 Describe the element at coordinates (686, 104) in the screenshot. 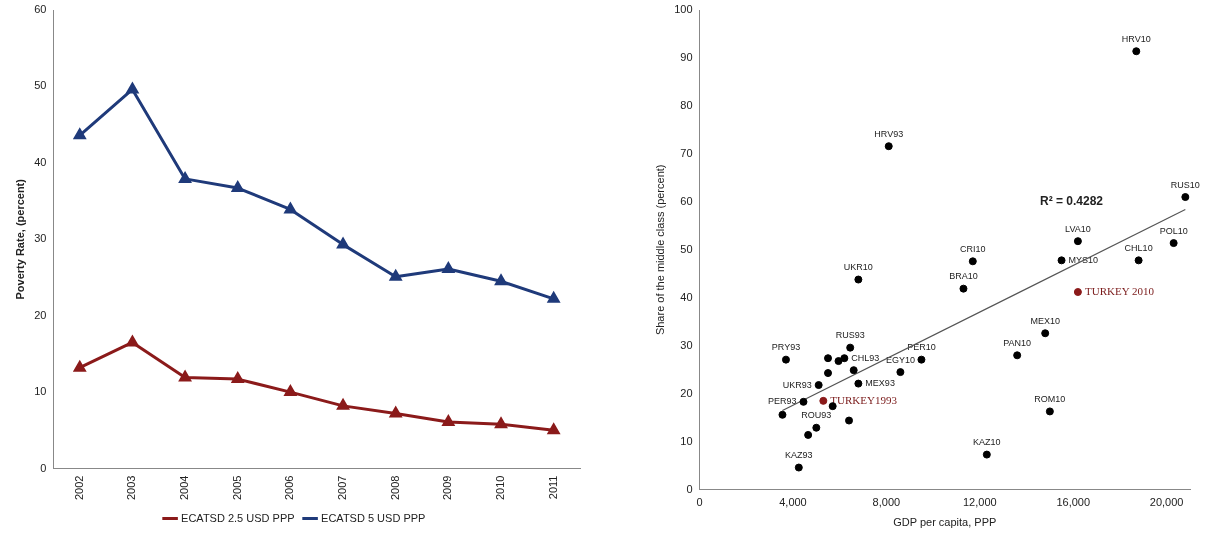

I see `y-tick-label: 80` at that location.